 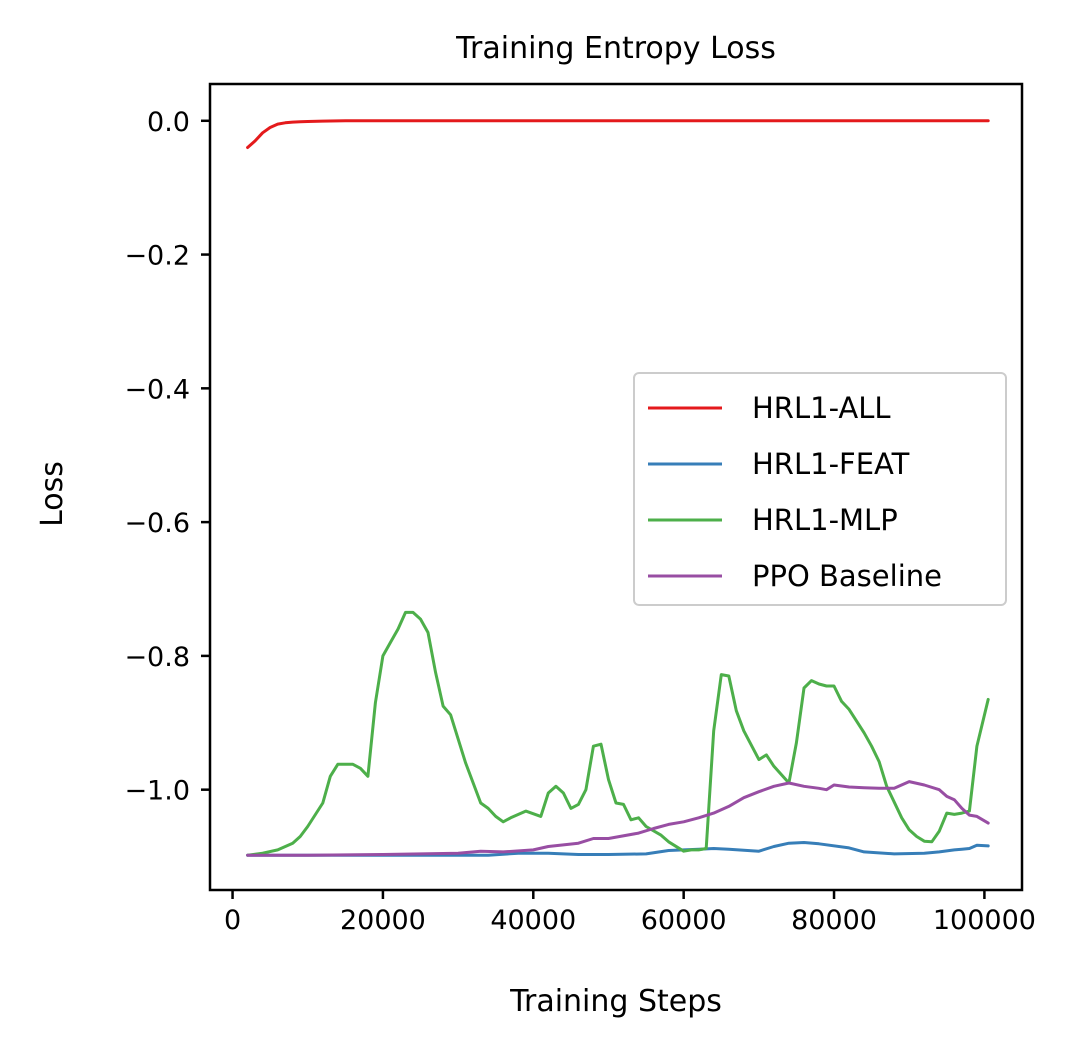 I want to click on legend: HRL1-ALL HRL1-FEAT HRL1-MLP PPO Baseline, so click(x=820, y=489).